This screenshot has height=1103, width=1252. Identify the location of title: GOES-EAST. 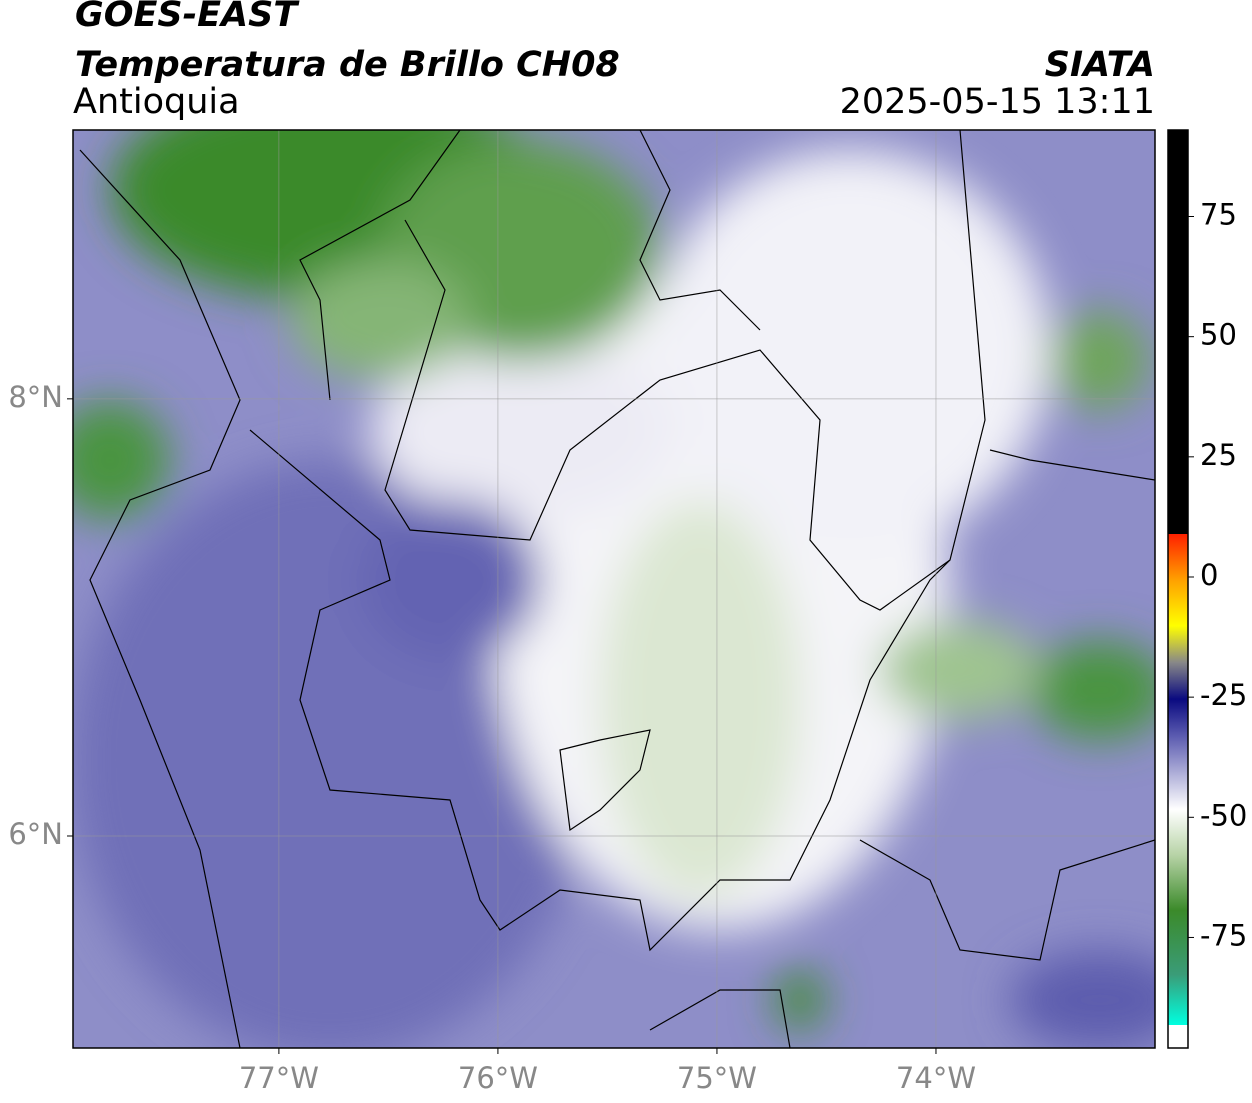
(187, 17).